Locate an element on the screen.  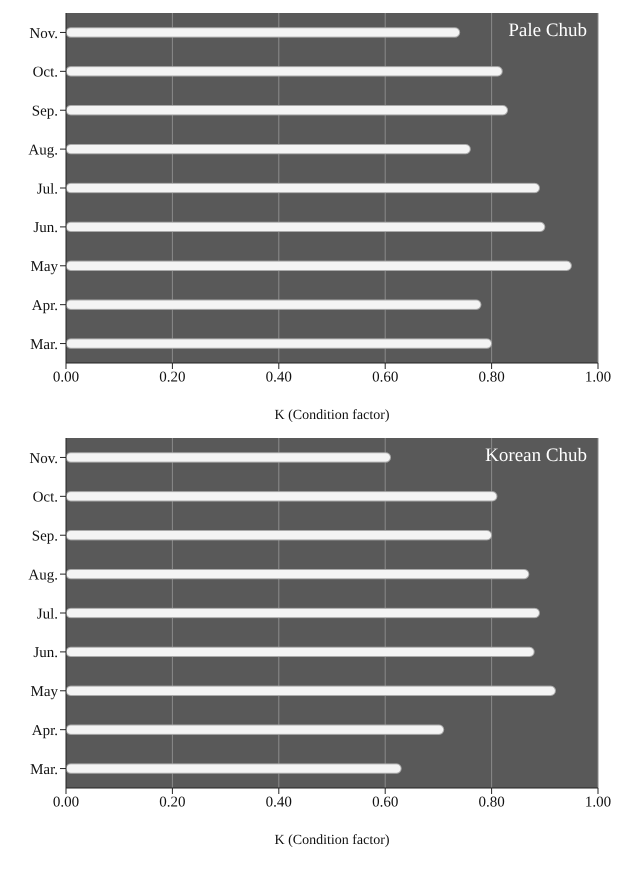
chart-title: Pale Chub is located at coordinates (547, 31).